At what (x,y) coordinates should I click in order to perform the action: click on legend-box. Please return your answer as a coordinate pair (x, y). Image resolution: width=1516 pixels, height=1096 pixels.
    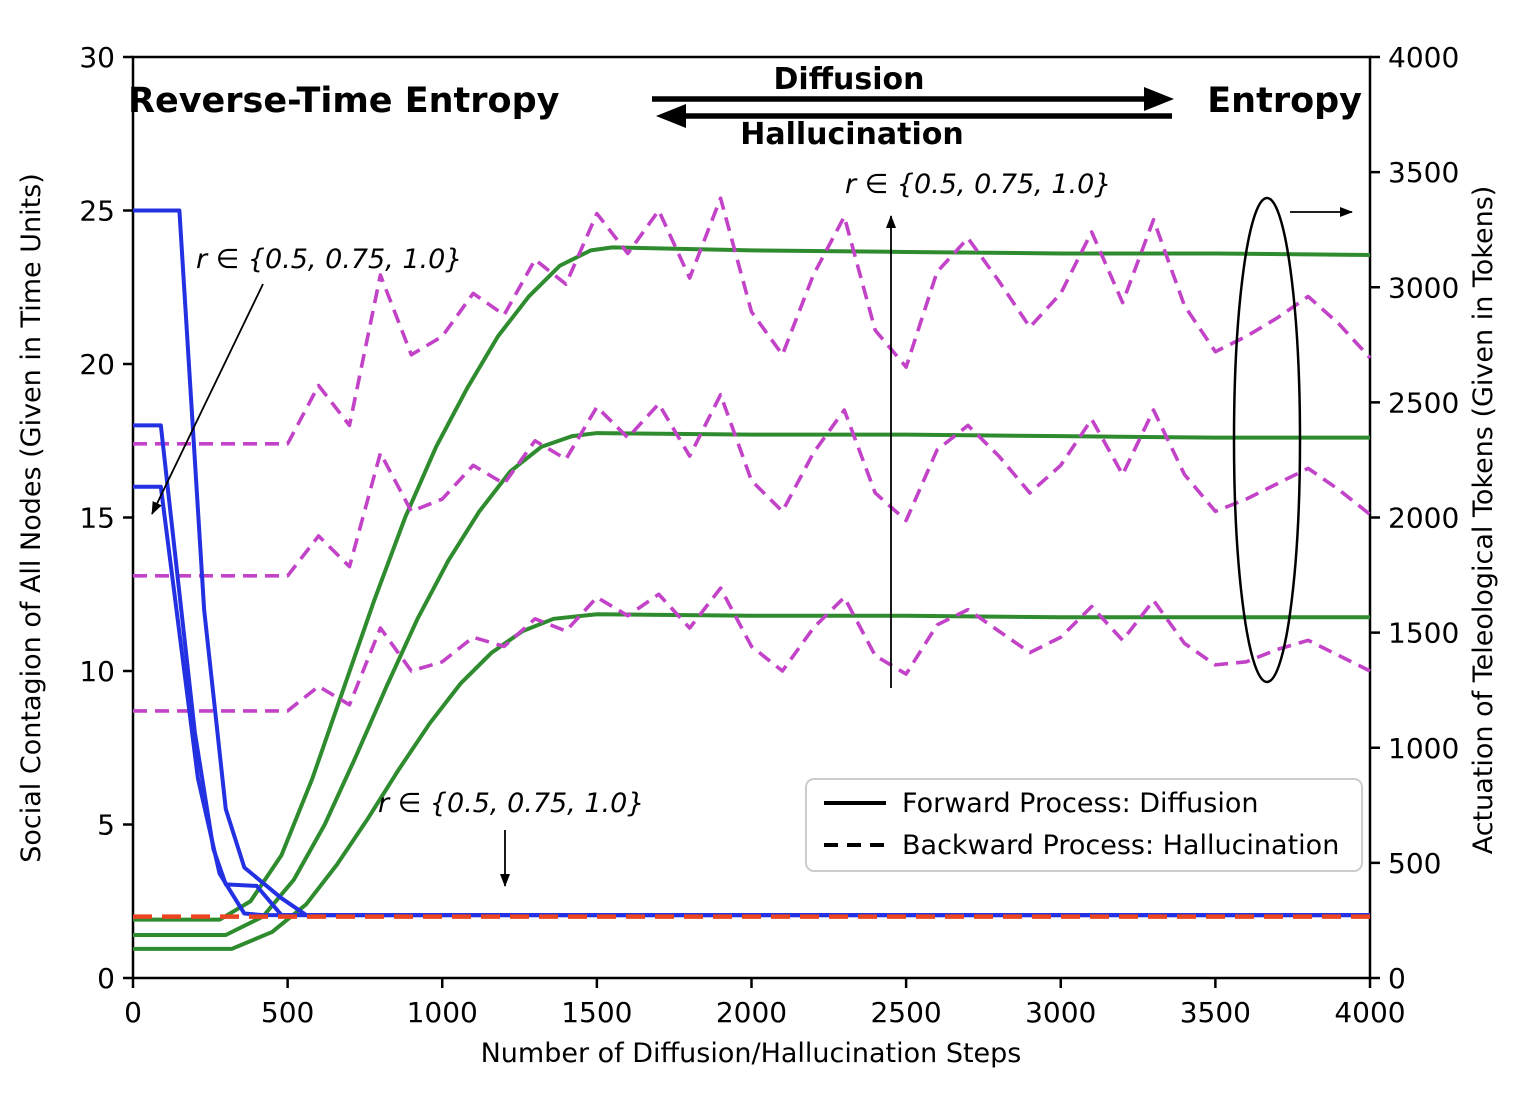
    Looking at the image, I should click on (1084, 825).